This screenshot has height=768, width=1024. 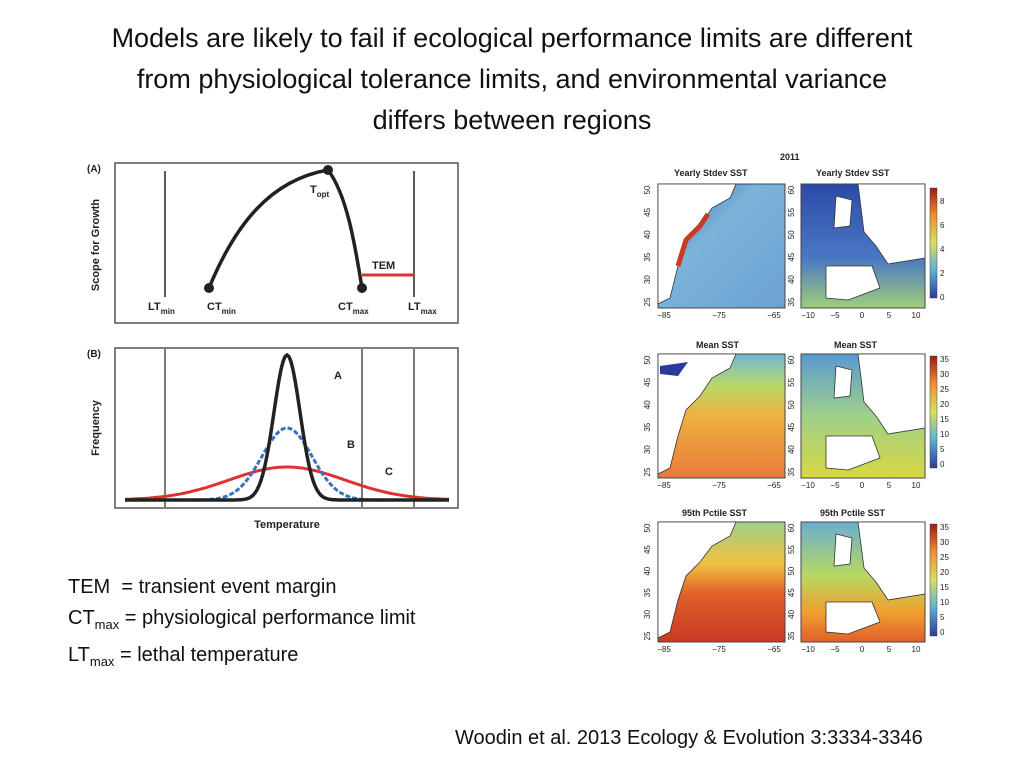 What do you see at coordinates (944, 542) in the screenshot?
I see `scale-r3-tick-1: 30` at bounding box center [944, 542].